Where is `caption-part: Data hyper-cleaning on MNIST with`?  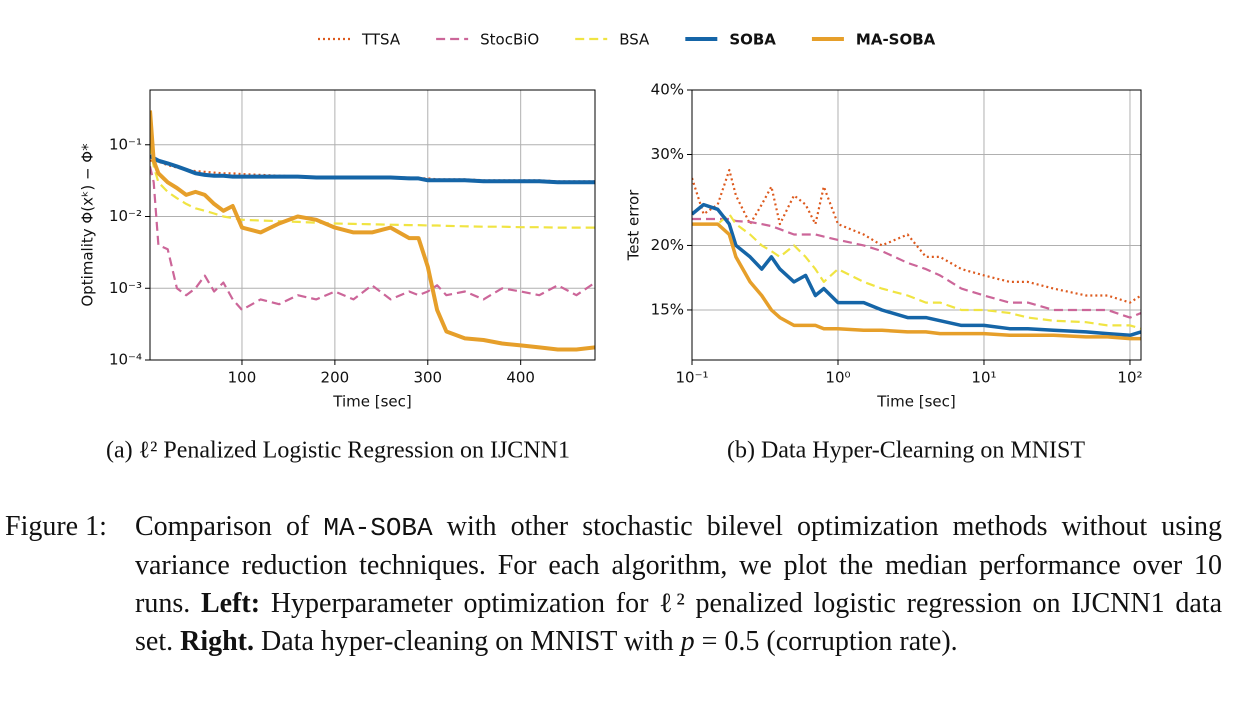
caption-part: Data hyper-cleaning on MNIST with is located at coordinates (467, 641).